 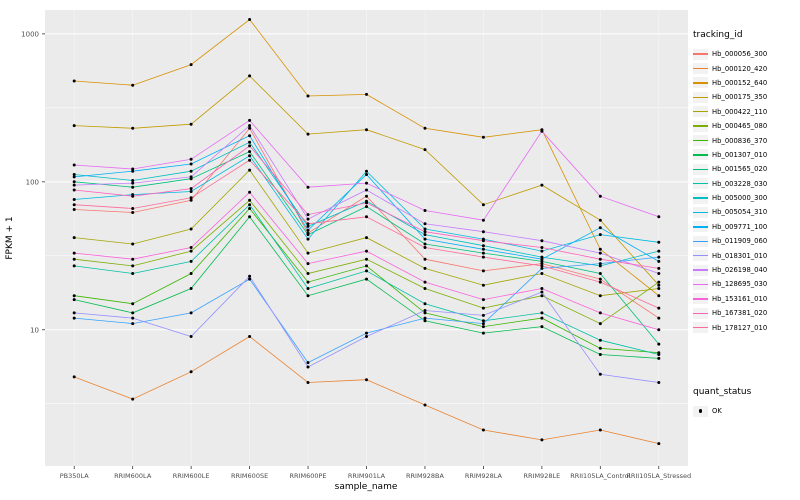 What do you see at coordinates (425, 476) in the screenshot?
I see `x-tick-label: RRIM928BA` at bounding box center [425, 476].